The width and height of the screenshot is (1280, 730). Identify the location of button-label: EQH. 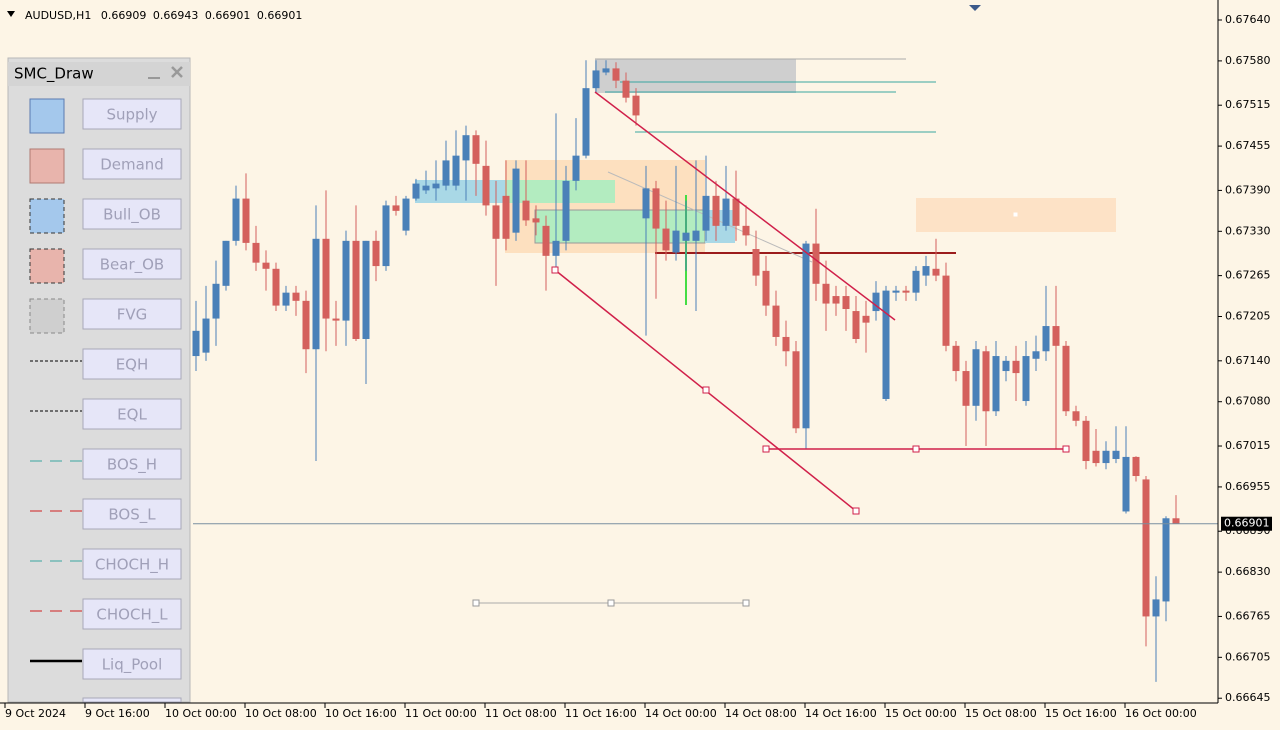
(132, 365).